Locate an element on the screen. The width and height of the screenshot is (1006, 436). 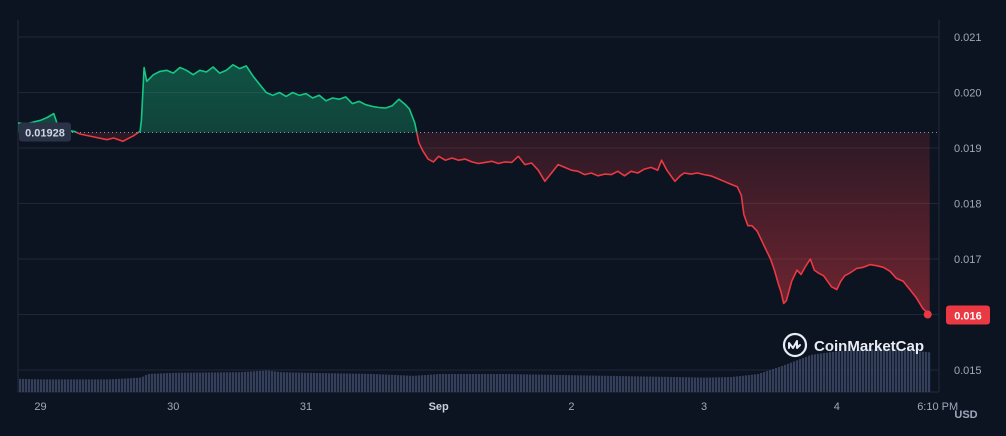
last-price-badge: 0.016 is located at coordinates (956, 315).